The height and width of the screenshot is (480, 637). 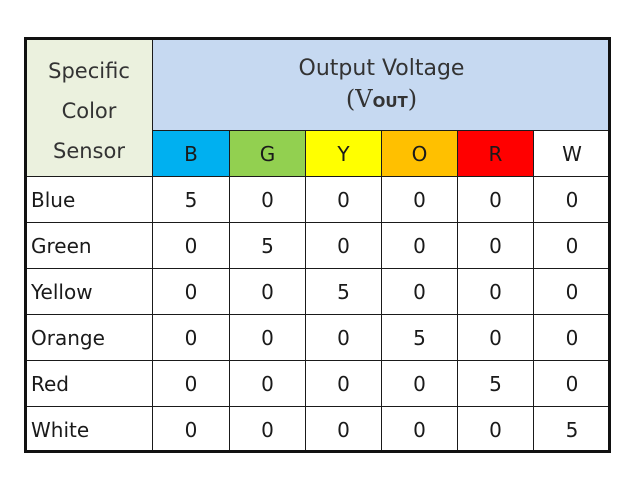 What do you see at coordinates (495, 153) in the screenshot?
I see `column-header: R` at bounding box center [495, 153].